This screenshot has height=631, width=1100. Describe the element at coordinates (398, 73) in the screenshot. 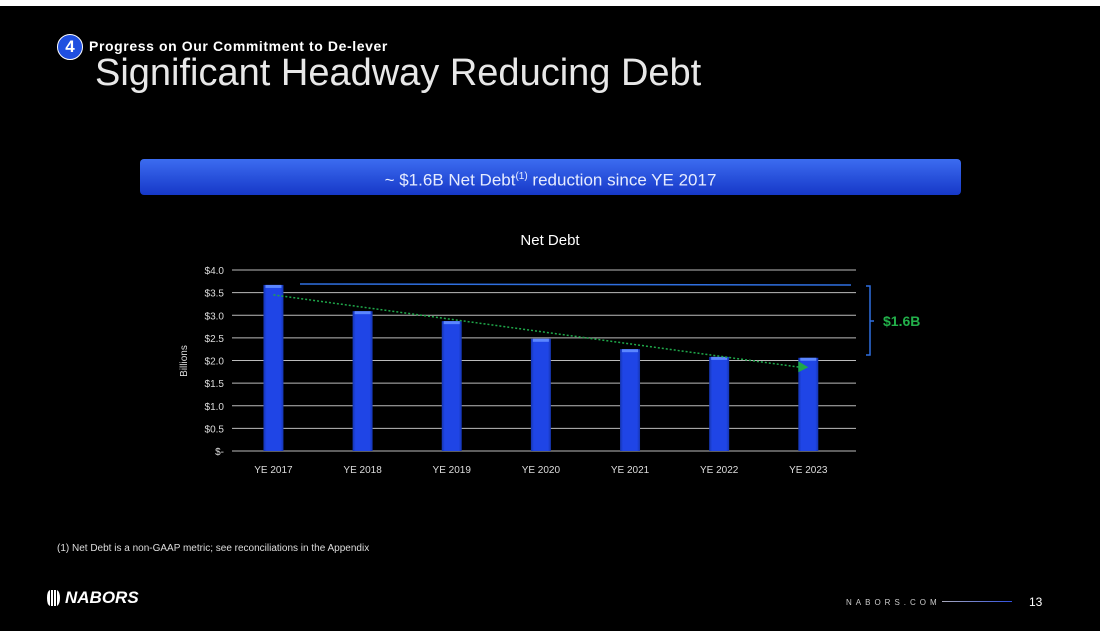

I see `page-title: Significant Headway Reducing Debt` at that location.